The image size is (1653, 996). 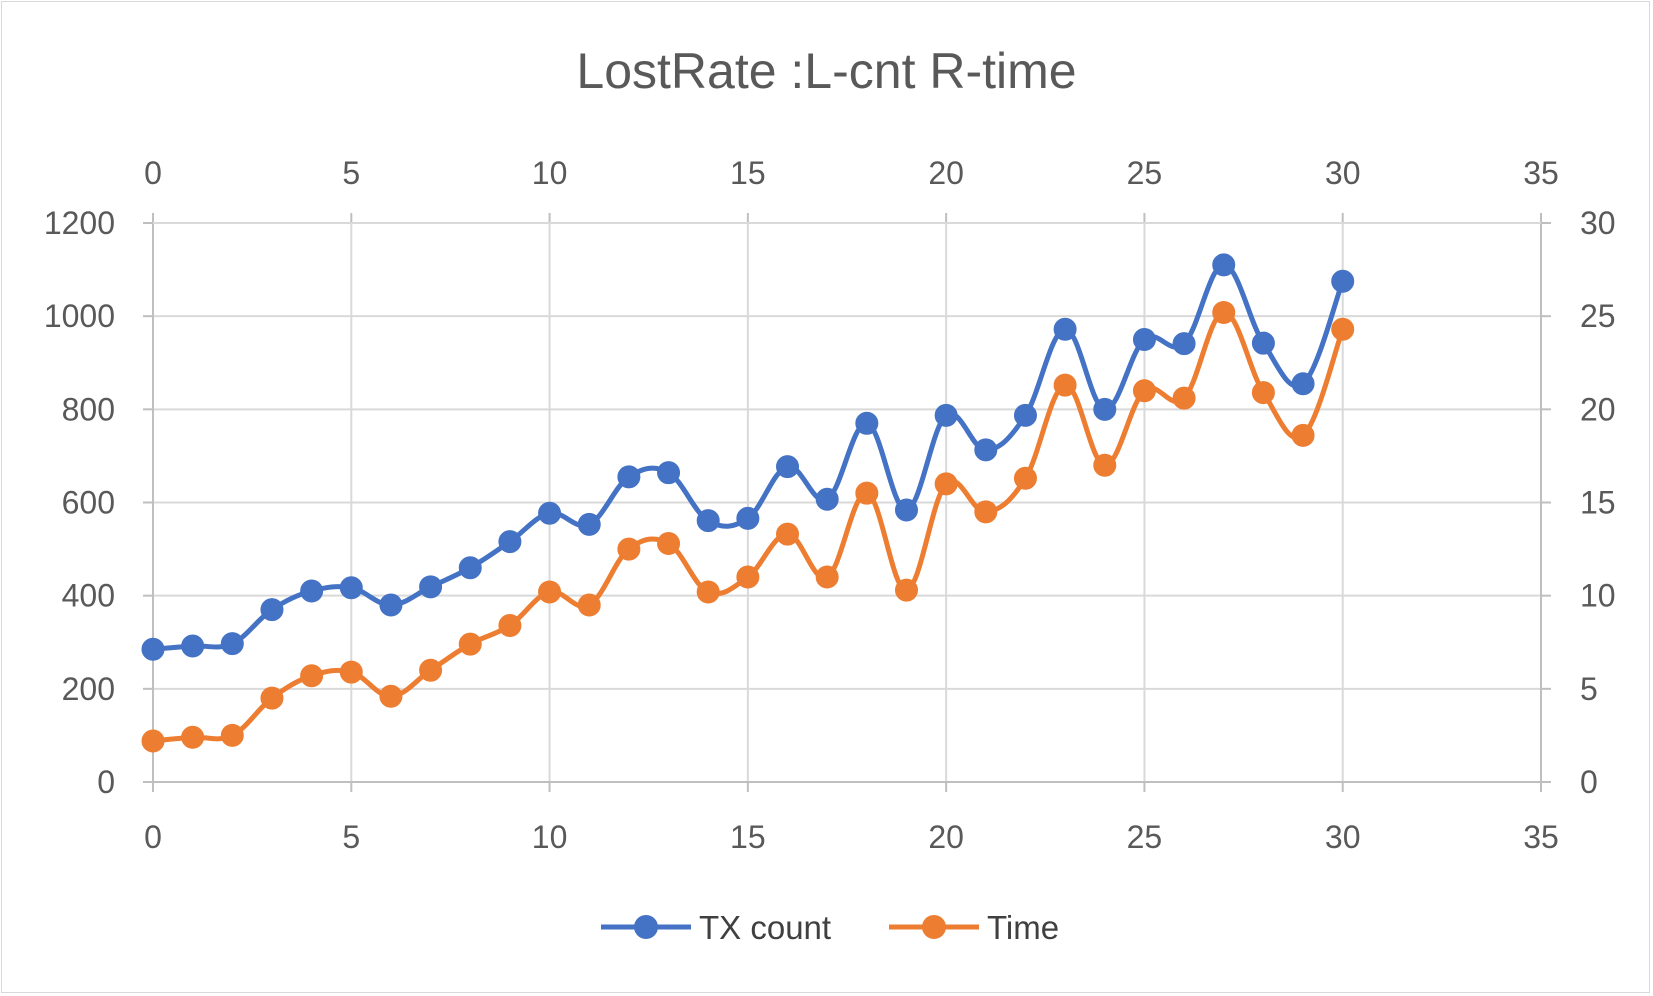 What do you see at coordinates (1598, 503) in the screenshot?
I see `y-right-tick-label: 15` at bounding box center [1598, 503].